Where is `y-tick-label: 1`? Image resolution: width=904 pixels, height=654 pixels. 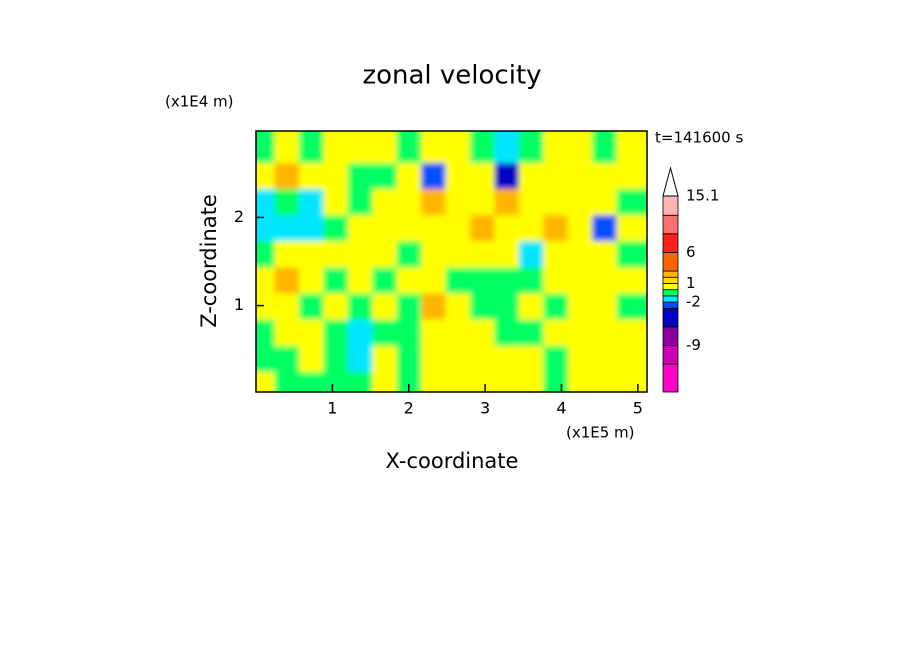 y-tick-label: 1 is located at coordinates (239, 304).